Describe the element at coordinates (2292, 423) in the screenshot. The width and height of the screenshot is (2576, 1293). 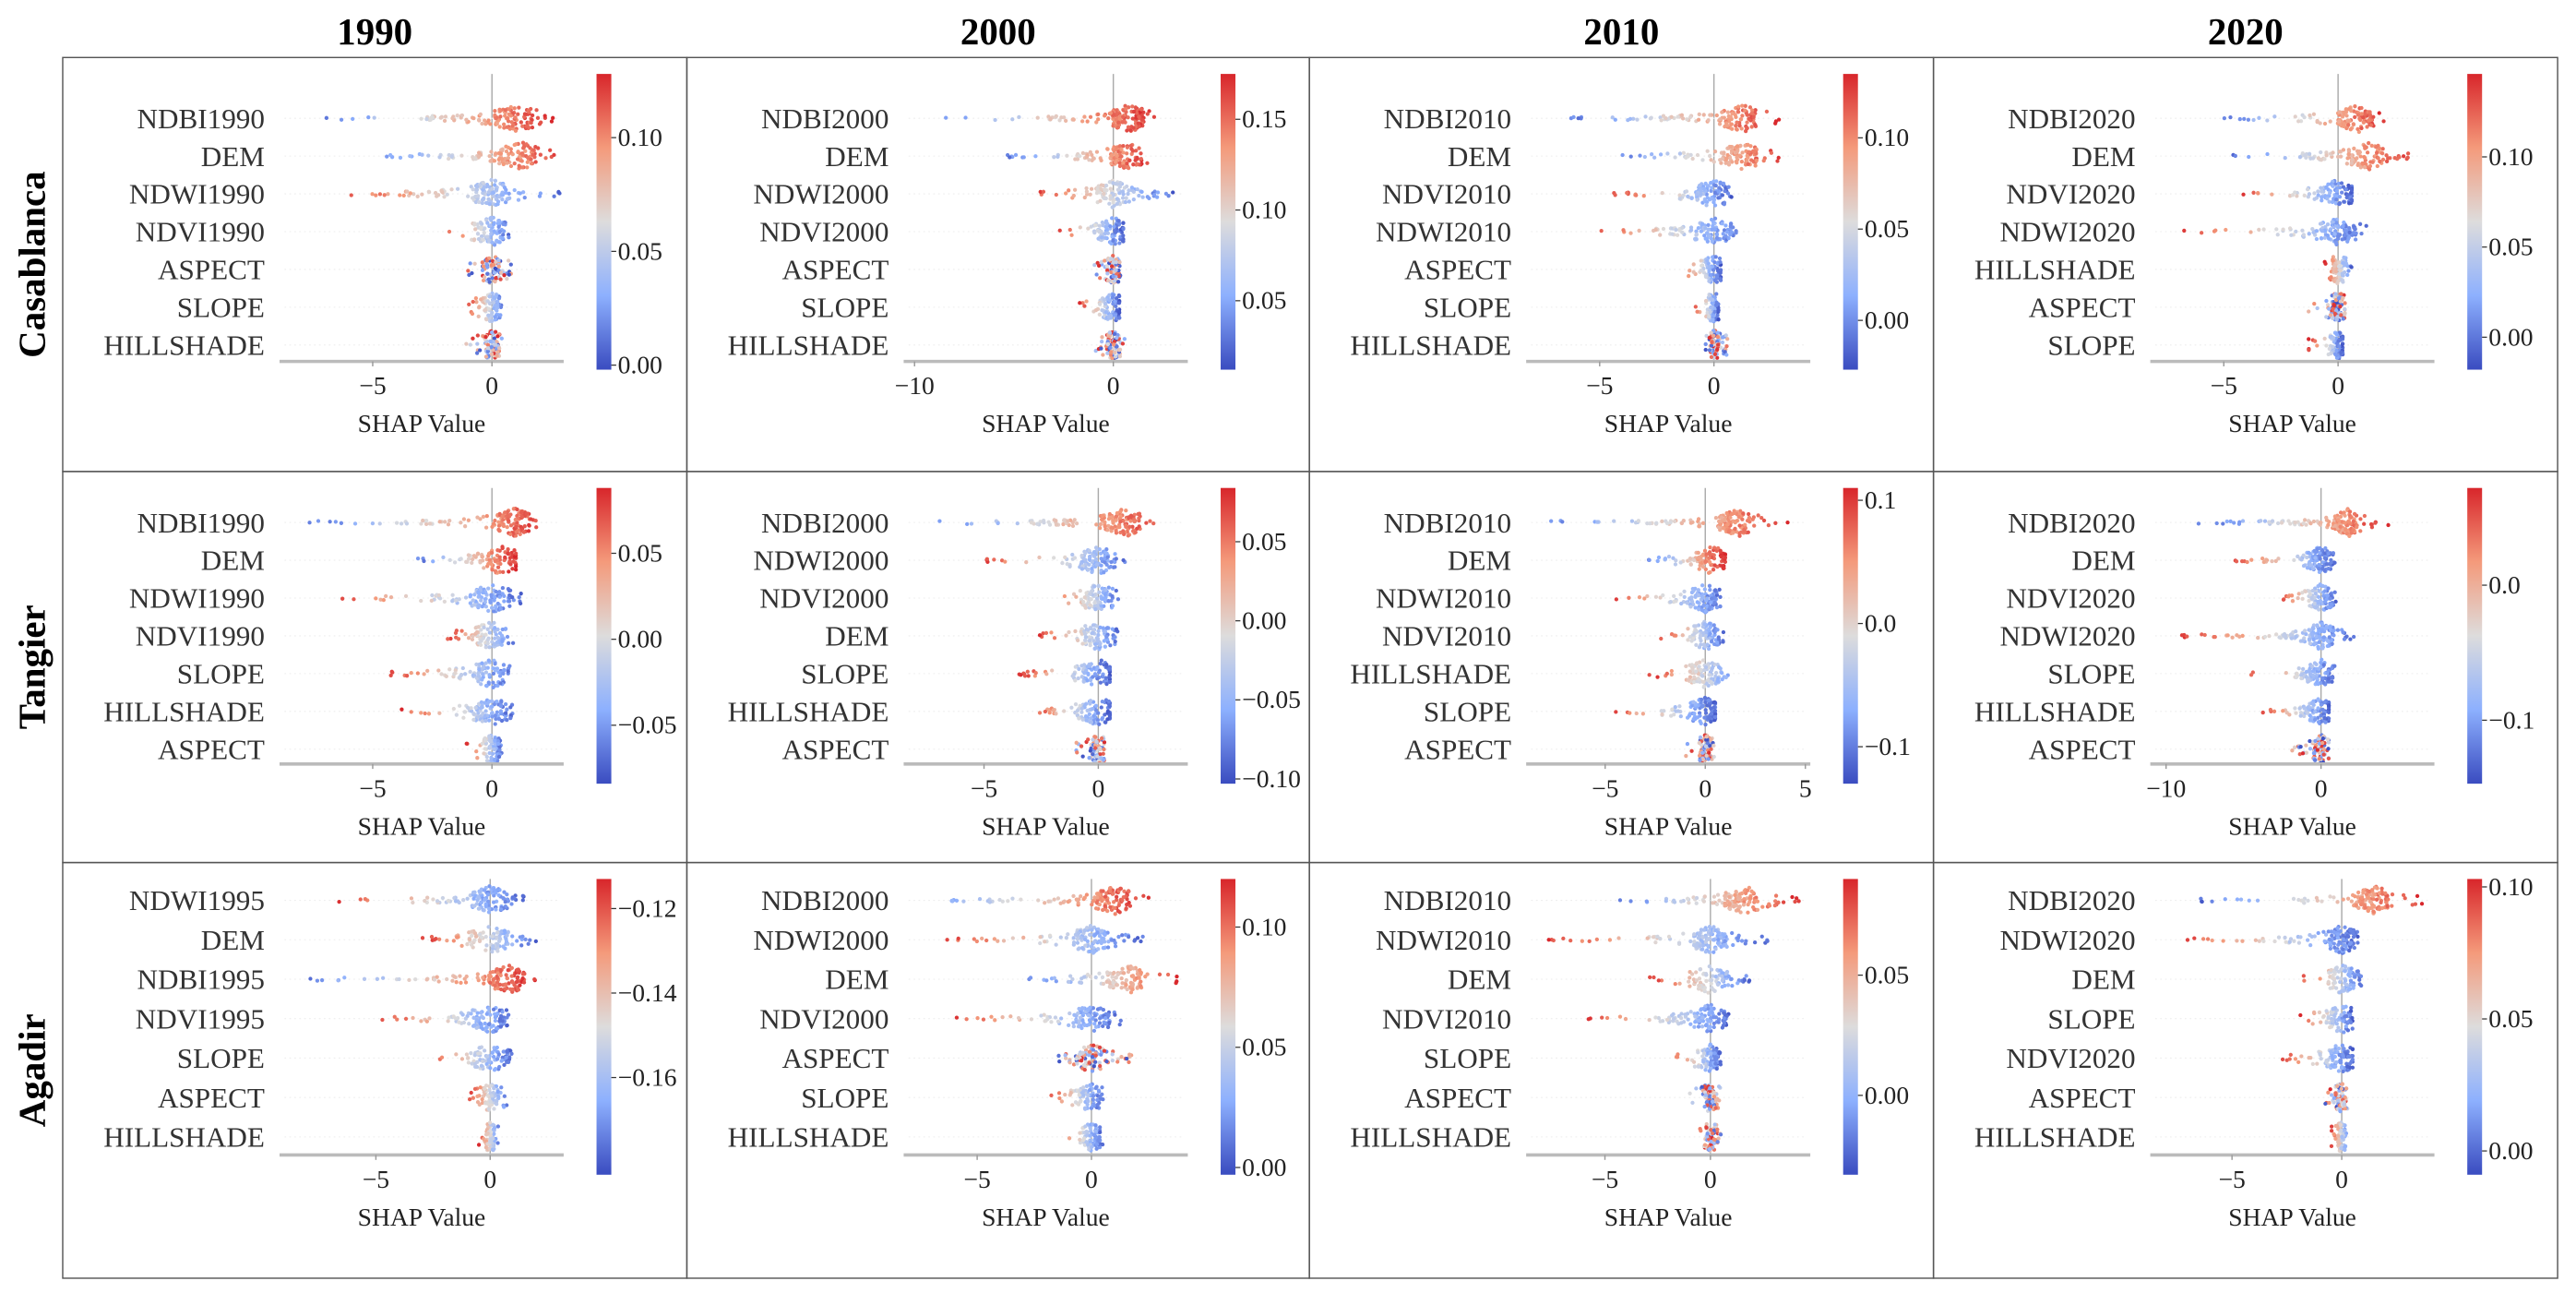
I see `x-axis-label: SHAP Value` at that location.